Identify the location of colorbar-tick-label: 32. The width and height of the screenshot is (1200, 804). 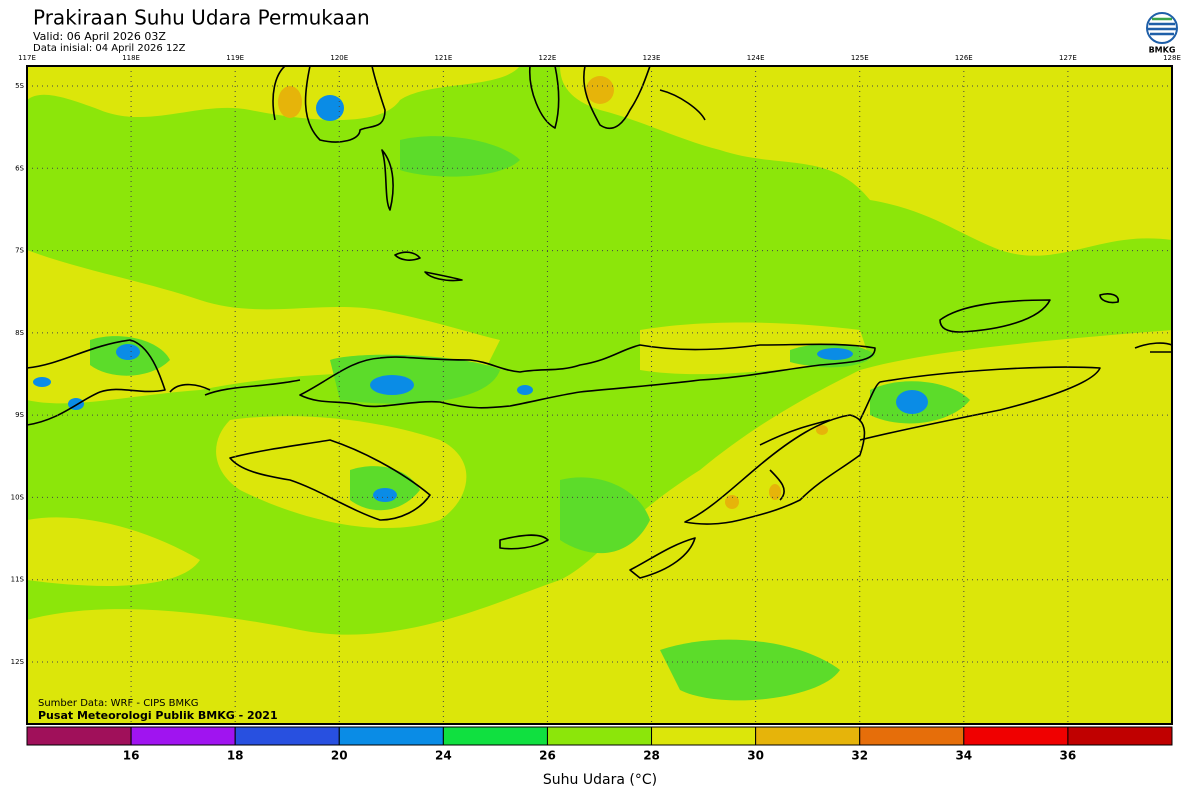
(859, 756).